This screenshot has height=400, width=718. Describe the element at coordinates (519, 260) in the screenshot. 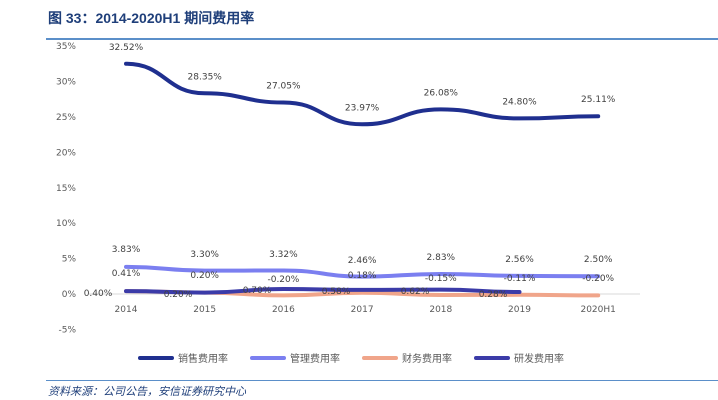

I see `data-label: 2.56%` at that location.